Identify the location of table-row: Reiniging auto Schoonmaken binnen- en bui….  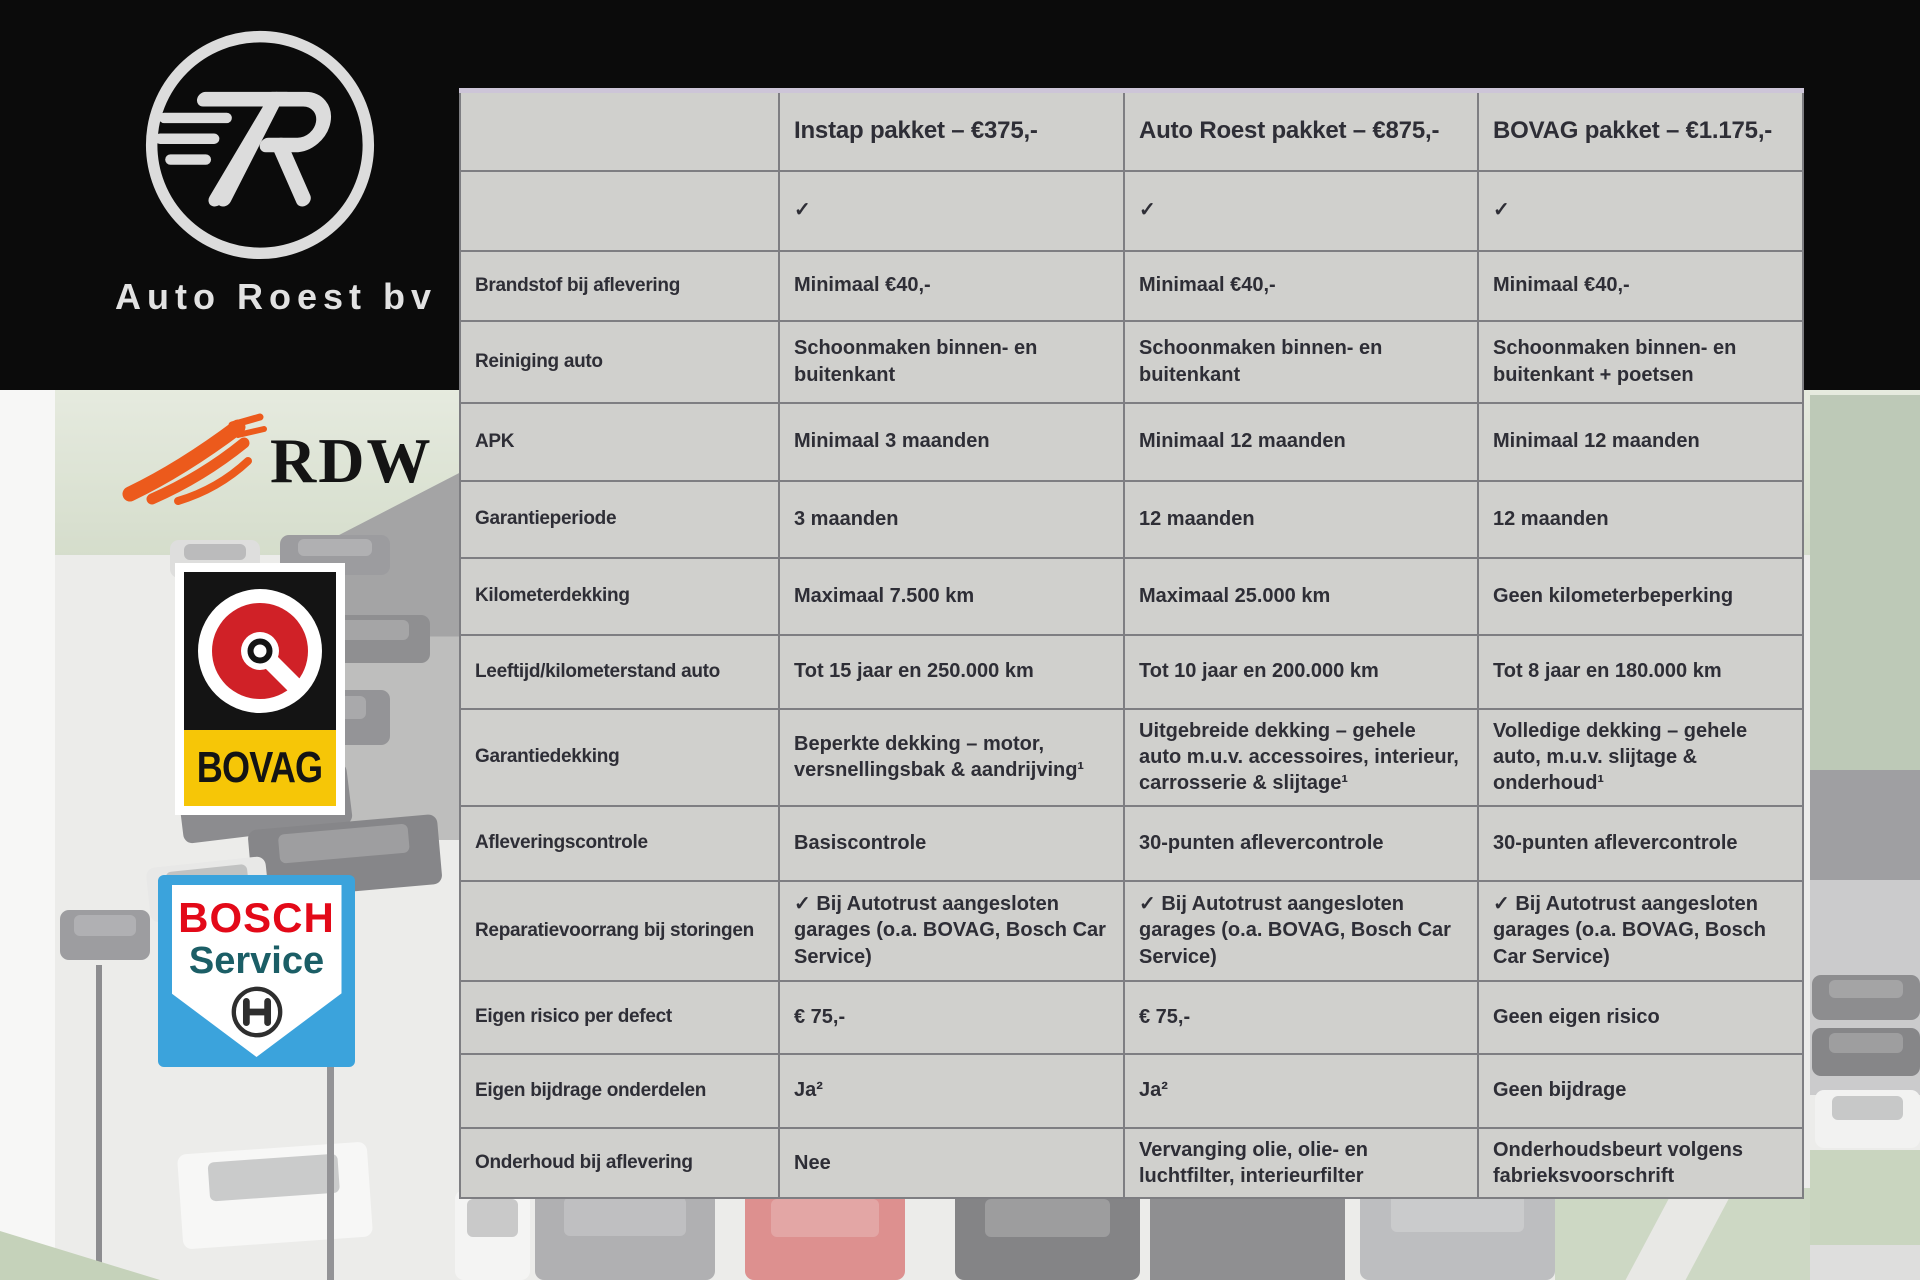
(1131, 361).